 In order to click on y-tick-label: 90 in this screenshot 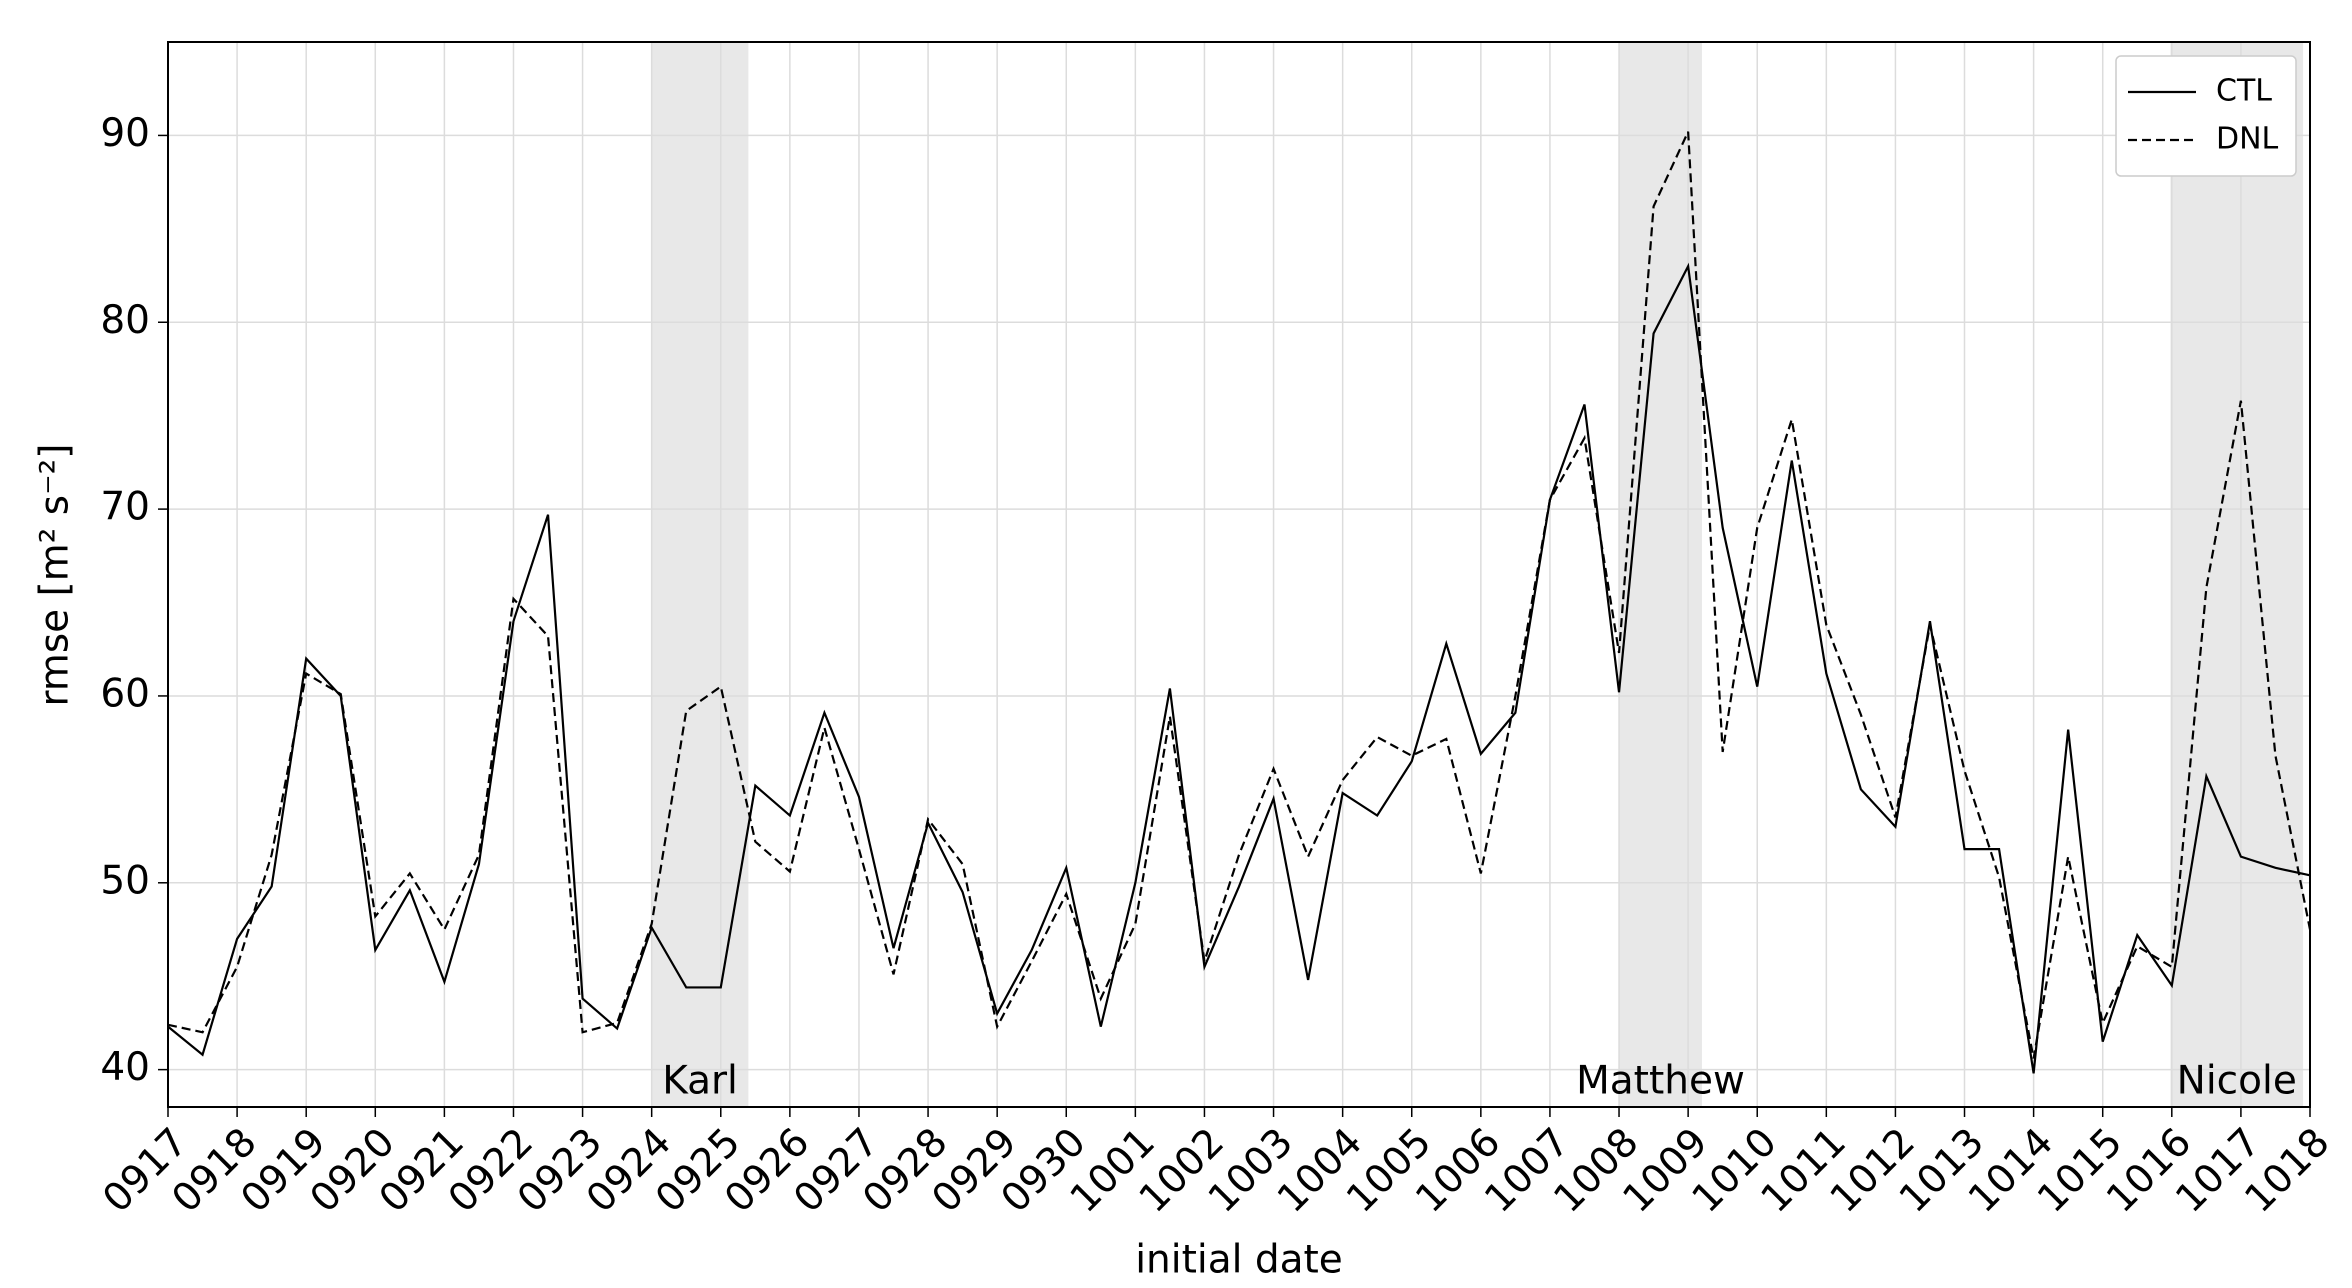, I will do `click(125, 133)`.